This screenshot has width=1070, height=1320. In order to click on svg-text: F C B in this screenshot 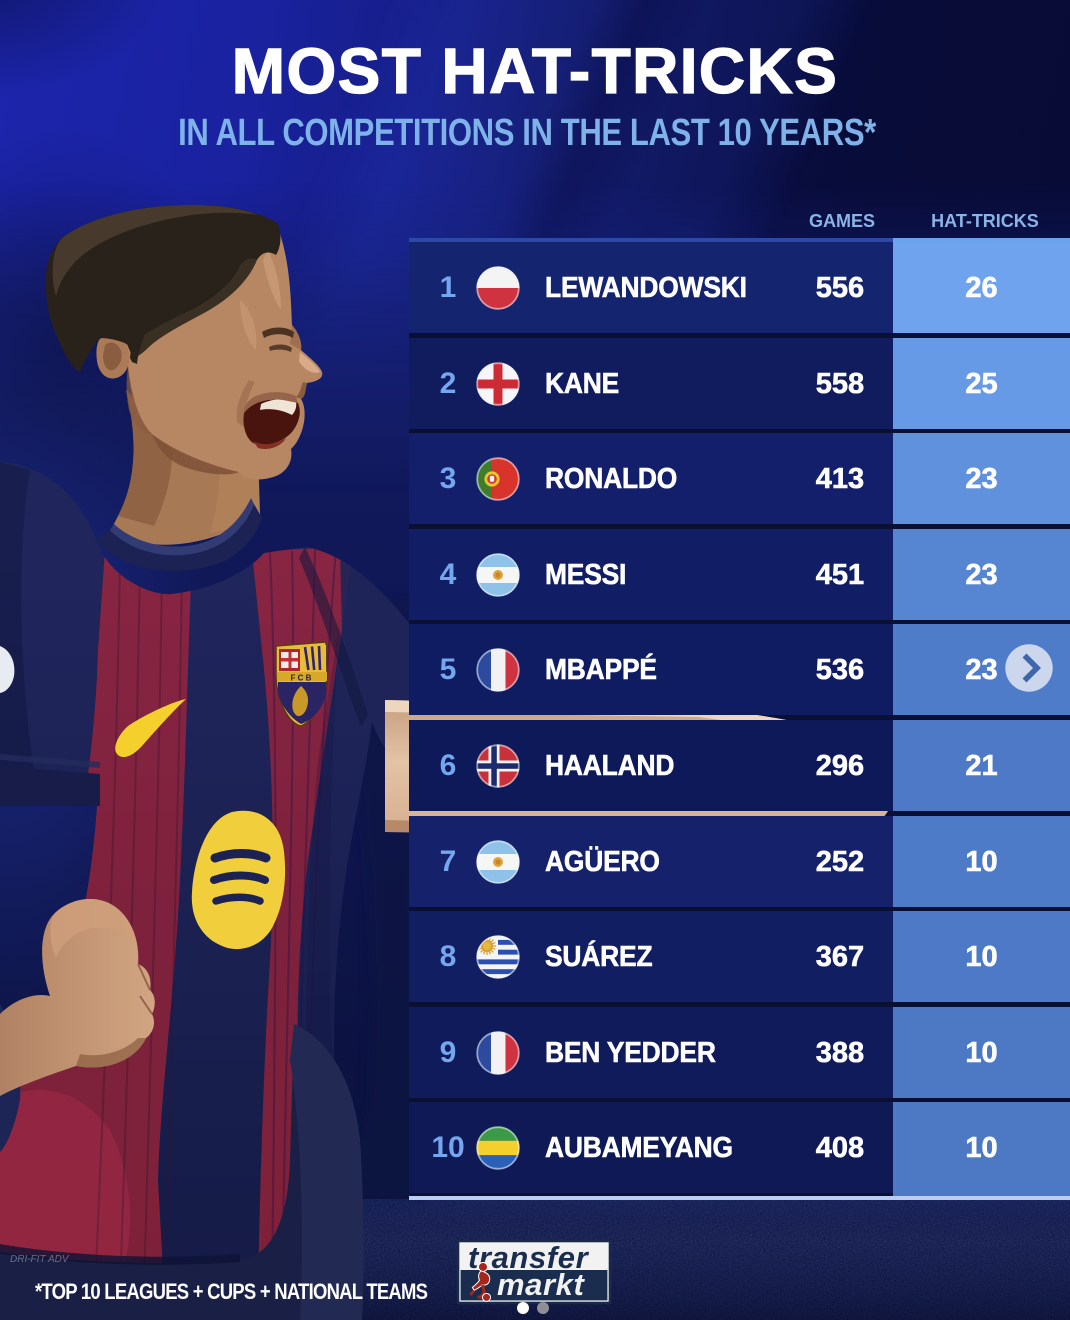, I will do `click(301, 678)`.